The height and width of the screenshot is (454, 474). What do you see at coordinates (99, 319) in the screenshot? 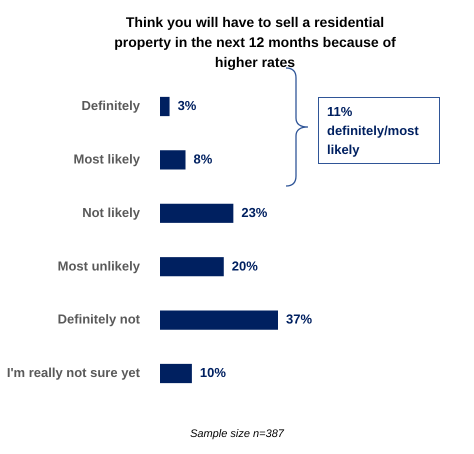
I see `y-tick-label: Definitely not` at bounding box center [99, 319].